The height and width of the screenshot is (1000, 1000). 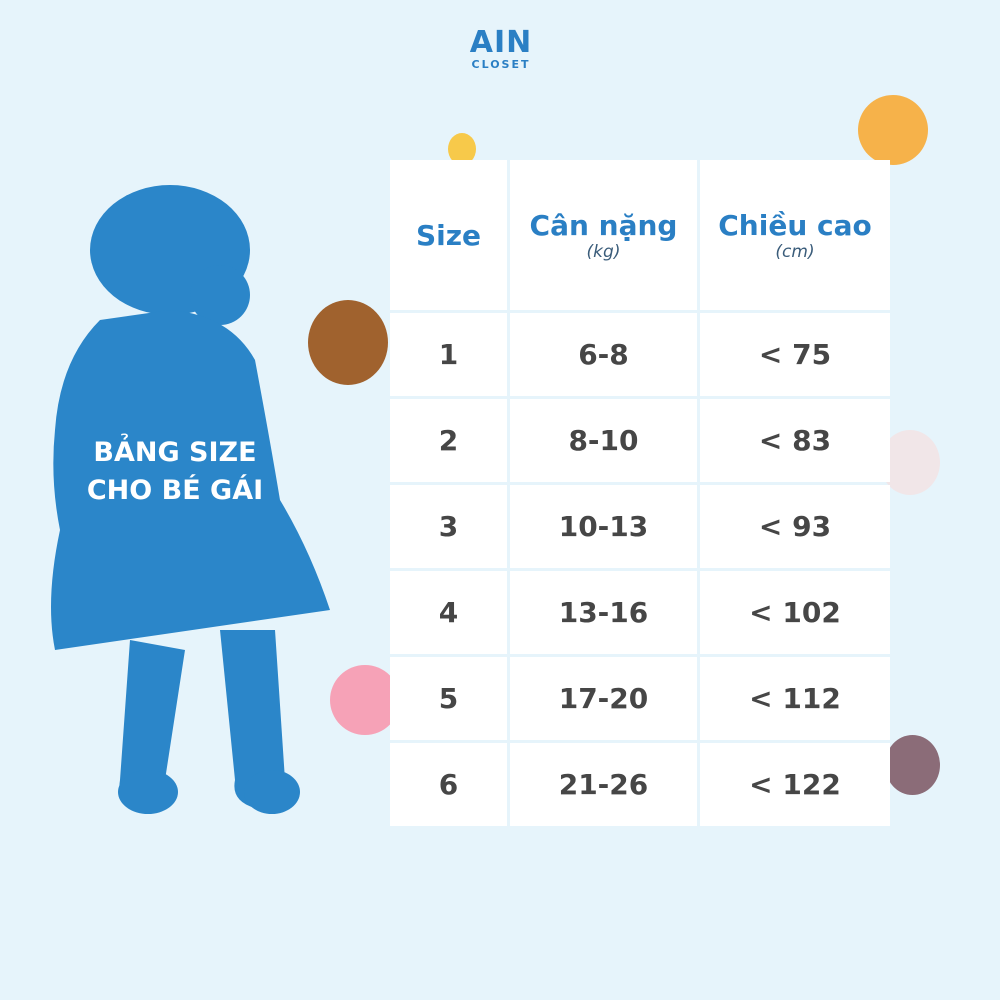 What do you see at coordinates (448, 354) in the screenshot?
I see `cell-size: 1` at bounding box center [448, 354].